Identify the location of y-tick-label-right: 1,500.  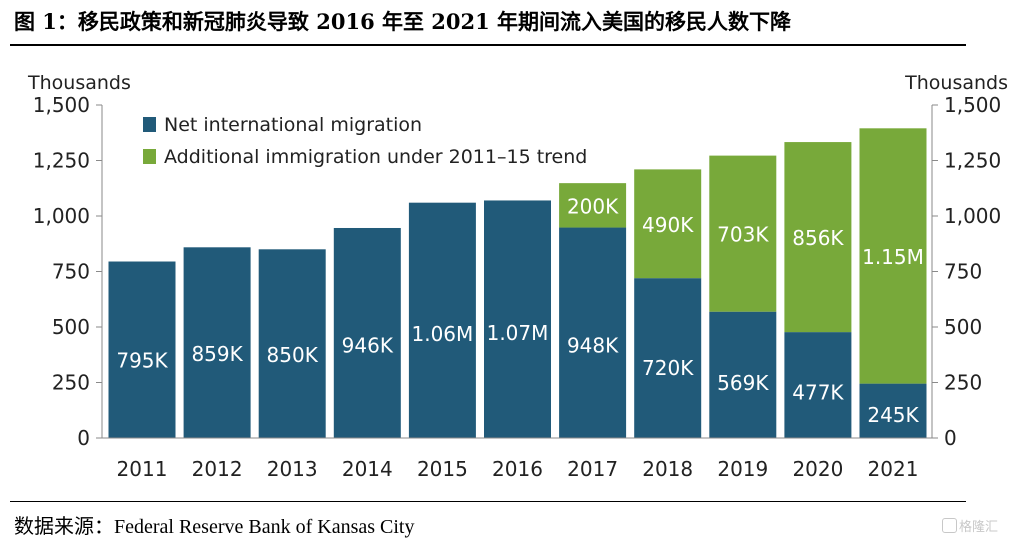
(972, 105).